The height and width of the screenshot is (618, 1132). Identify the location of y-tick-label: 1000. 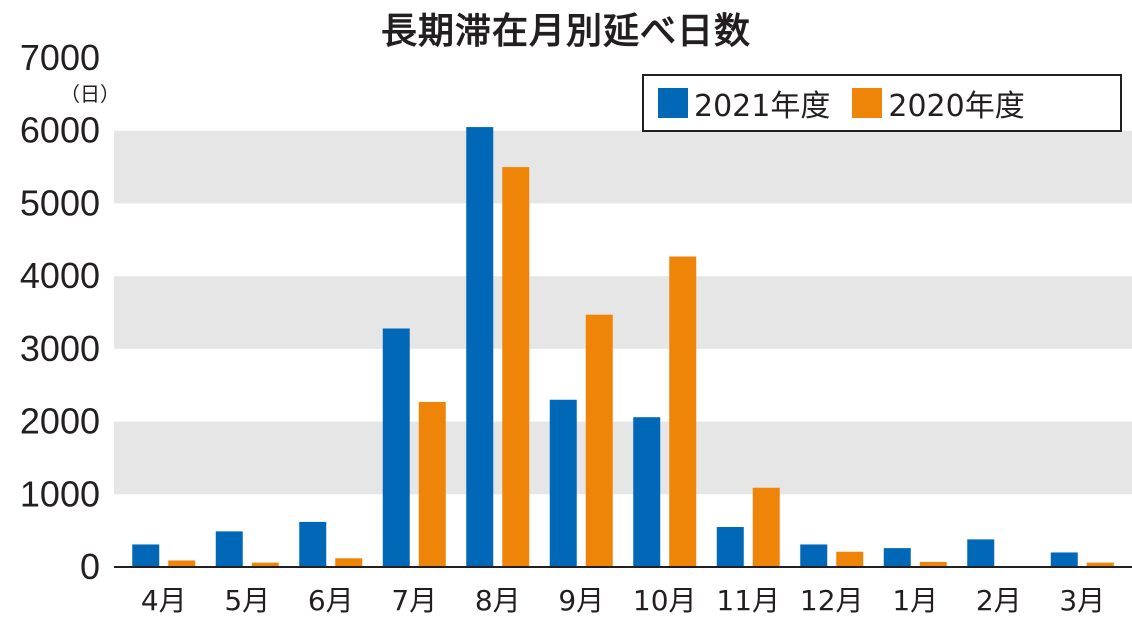
(60, 493).